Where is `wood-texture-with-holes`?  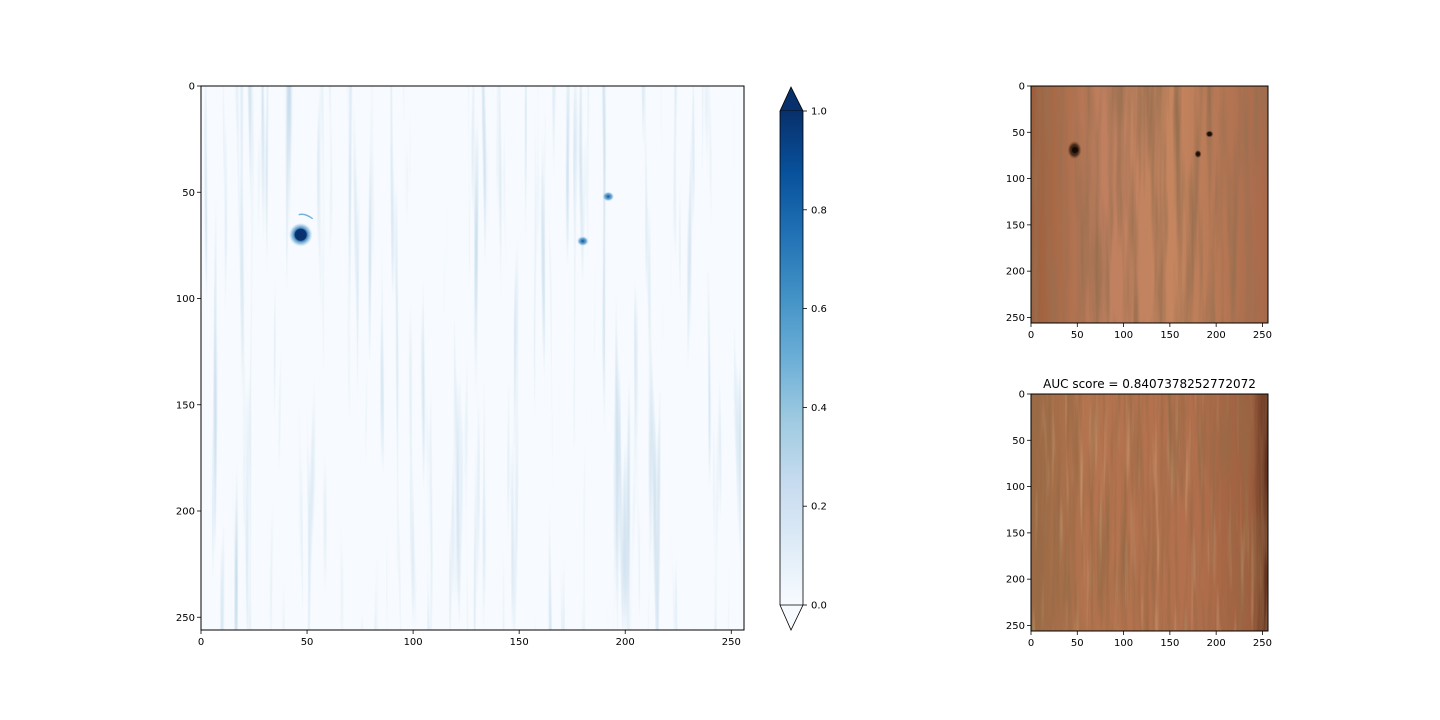 wood-texture-with-holes is located at coordinates (1149, 204).